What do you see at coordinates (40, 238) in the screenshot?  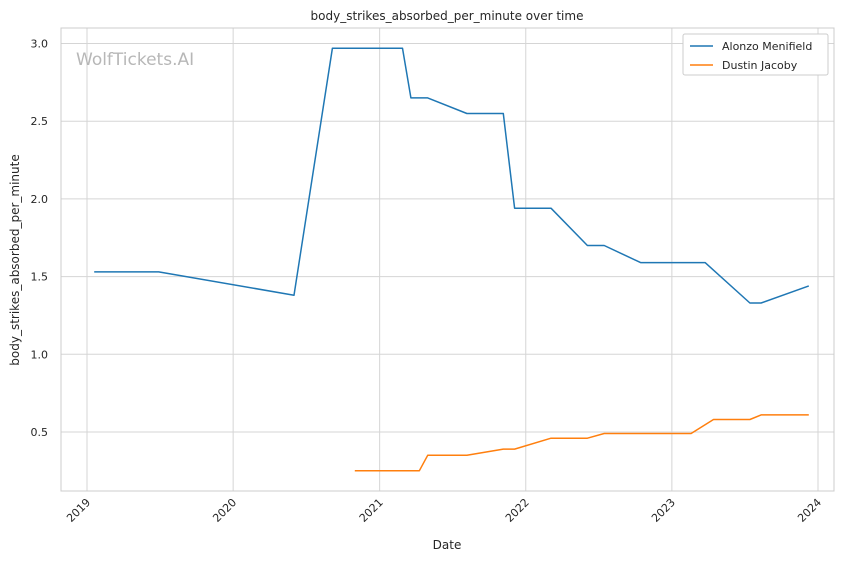 I see `y-axis-ticks: 0.5 1.0 1.5 2.0 2.5 3.0` at bounding box center [40, 238].